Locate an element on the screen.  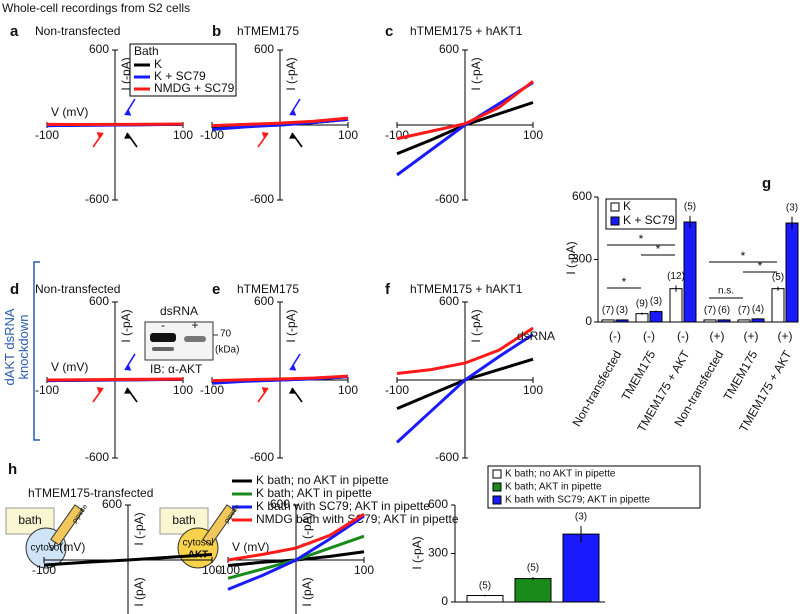
y-tick-label: 0 is located at coordinates (444, 601).